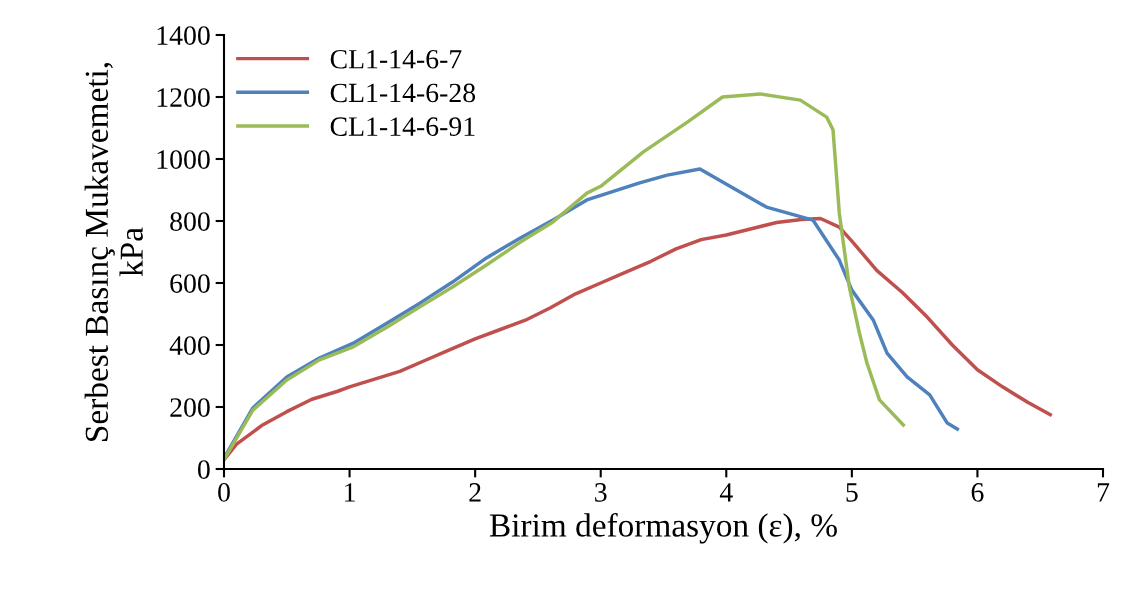 The width and height of the screenshot is (1141, 605). What do you see at coordinates (852, 492) in the screenshot?
I see `x-tick-label: 5` at bounding box center [852, 492].